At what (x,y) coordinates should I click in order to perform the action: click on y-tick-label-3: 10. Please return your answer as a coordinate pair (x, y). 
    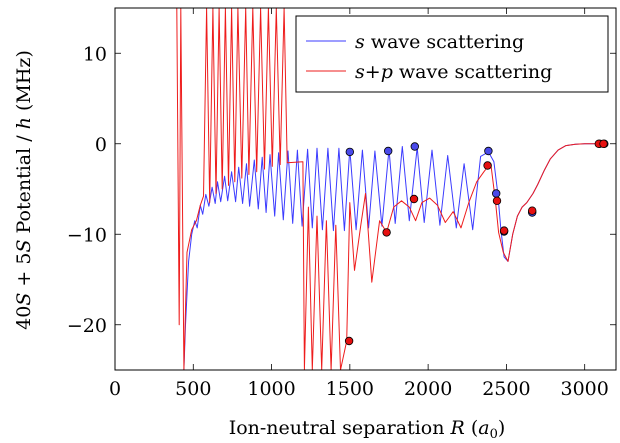
    Looking at the image, I should click on (95, 54).